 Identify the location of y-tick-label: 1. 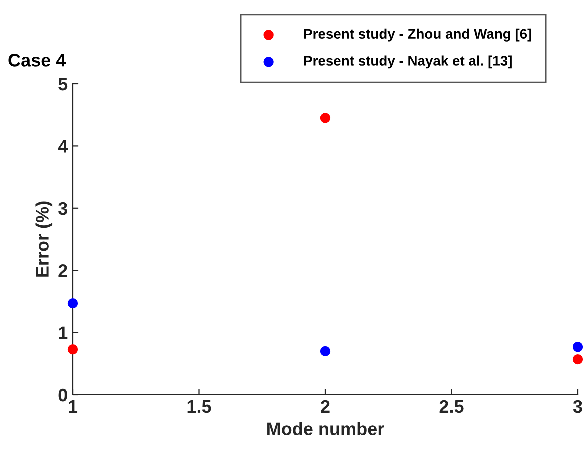
(63, 333).